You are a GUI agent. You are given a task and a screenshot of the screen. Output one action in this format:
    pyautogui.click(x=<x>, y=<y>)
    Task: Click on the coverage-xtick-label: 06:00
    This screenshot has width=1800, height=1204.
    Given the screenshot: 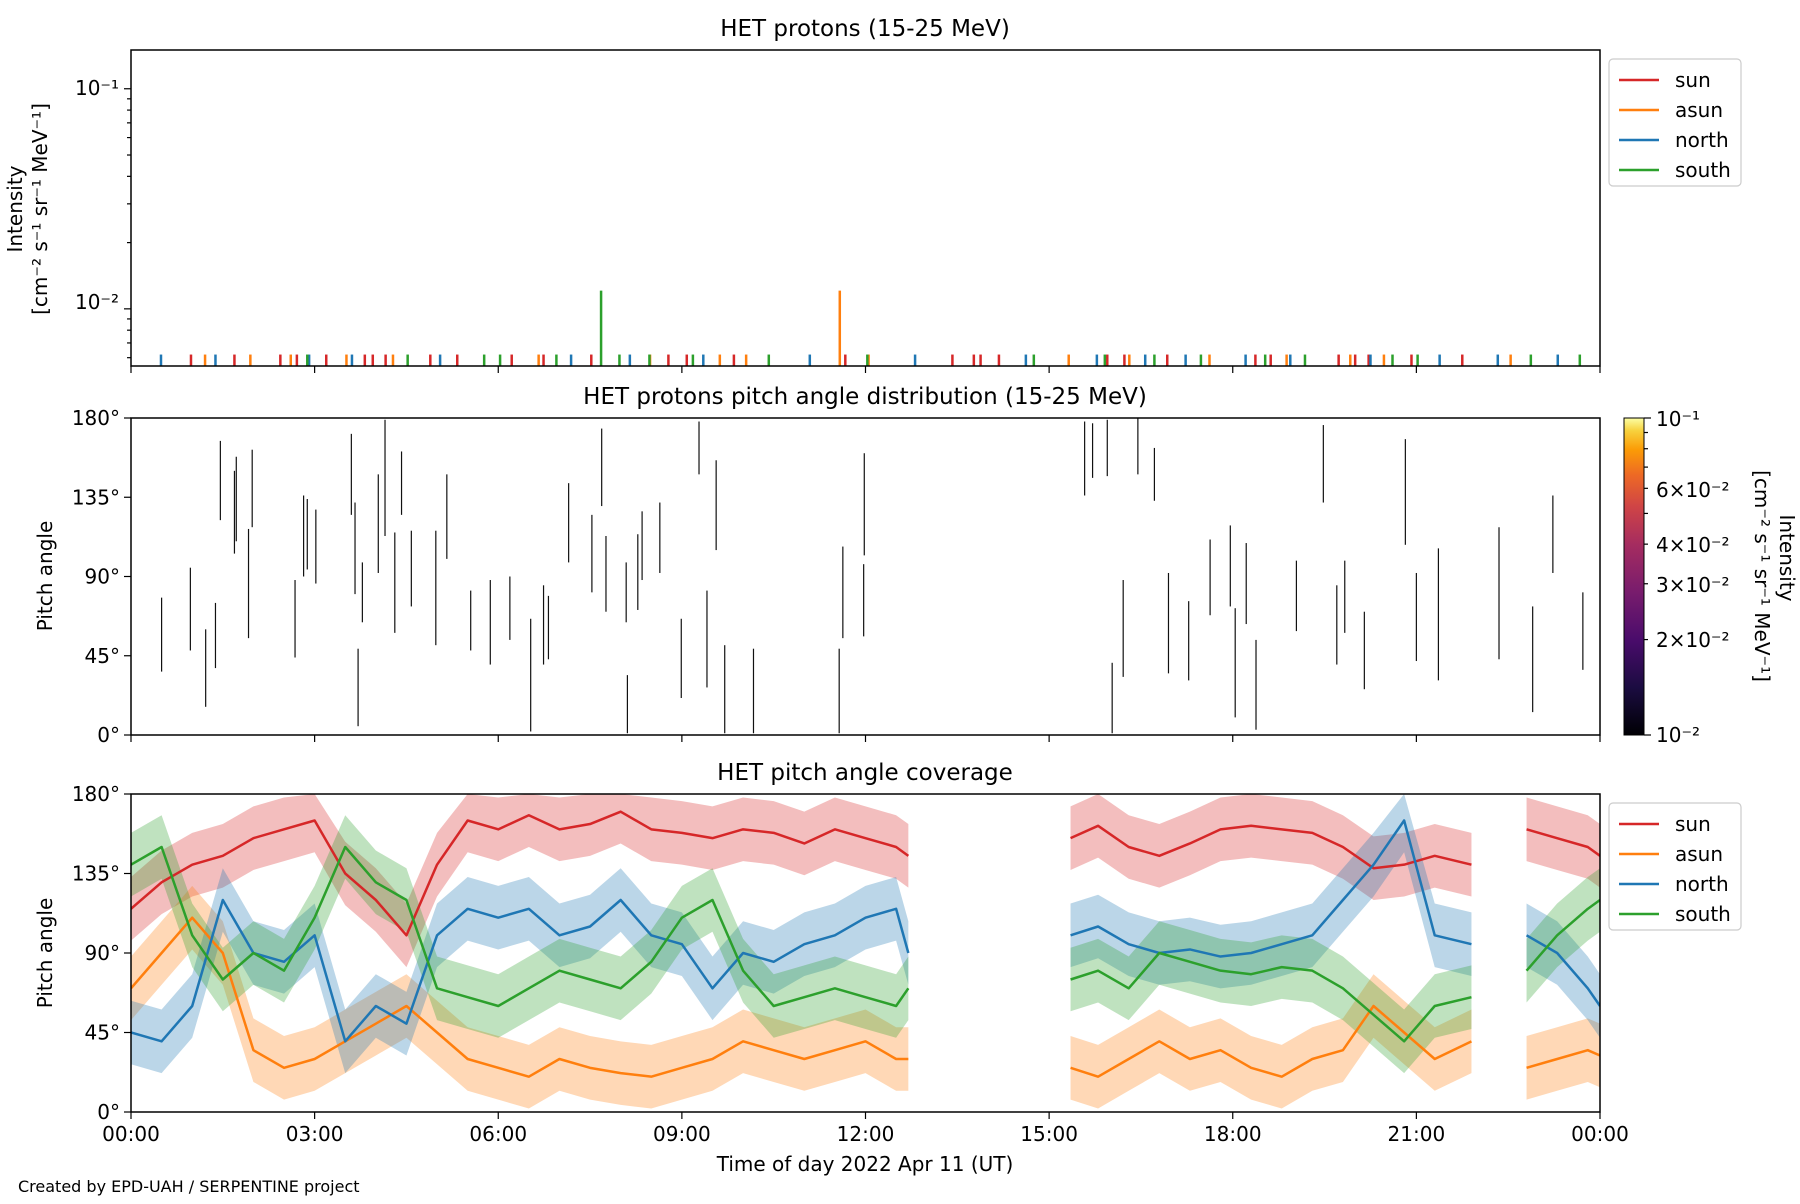 What is the action you would take?
    pyautogui.click(x=498, y=1134)
    